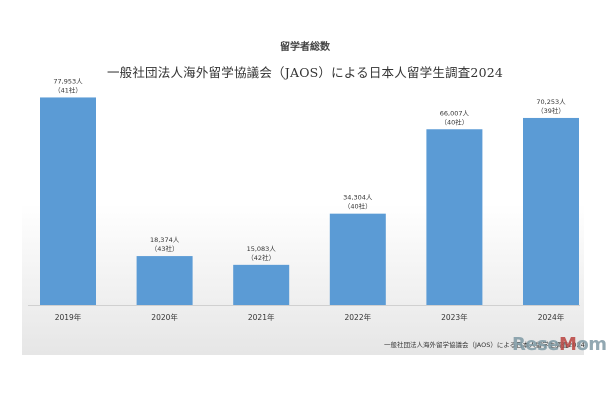  Describe the element at coordinates (68, 317) in the screenshot. I see `category-label-1: 2019年` at that location.